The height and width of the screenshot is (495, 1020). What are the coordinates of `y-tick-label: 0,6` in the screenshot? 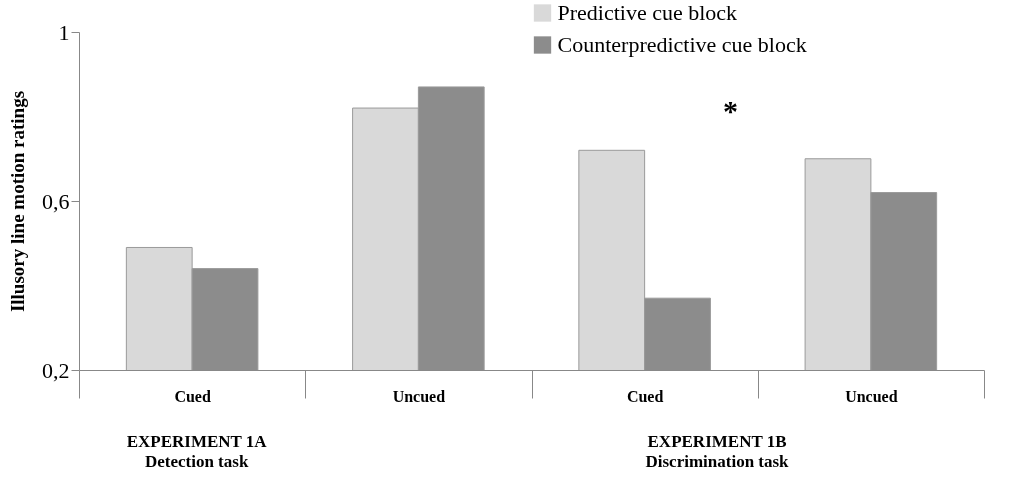 It's located at (56, 201).